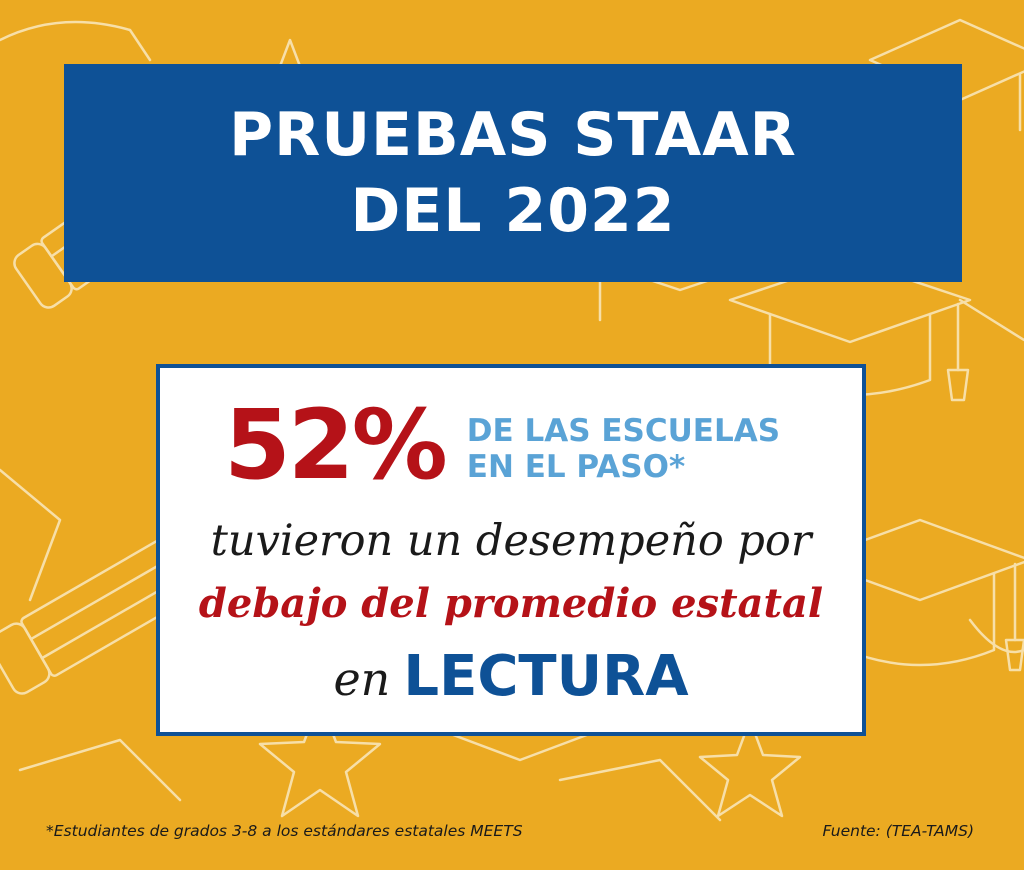 The image size is (1024, 870). What do you see at coordinates (511, 603) in the screenshot?
I see `below-average-text: debajo del promedio estatal` at bounding box center [511, 603].